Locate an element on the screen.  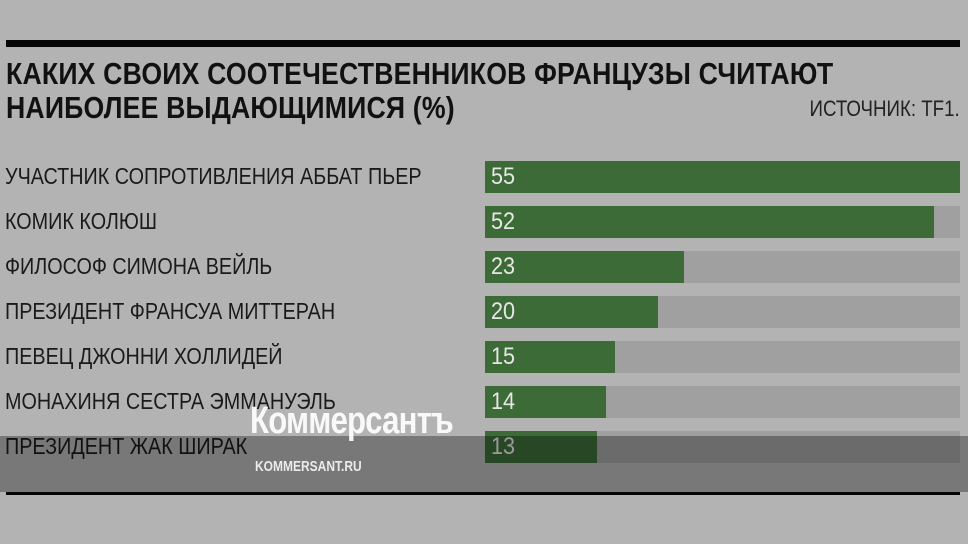
bar: 15 is located at coordinates (550, 357).